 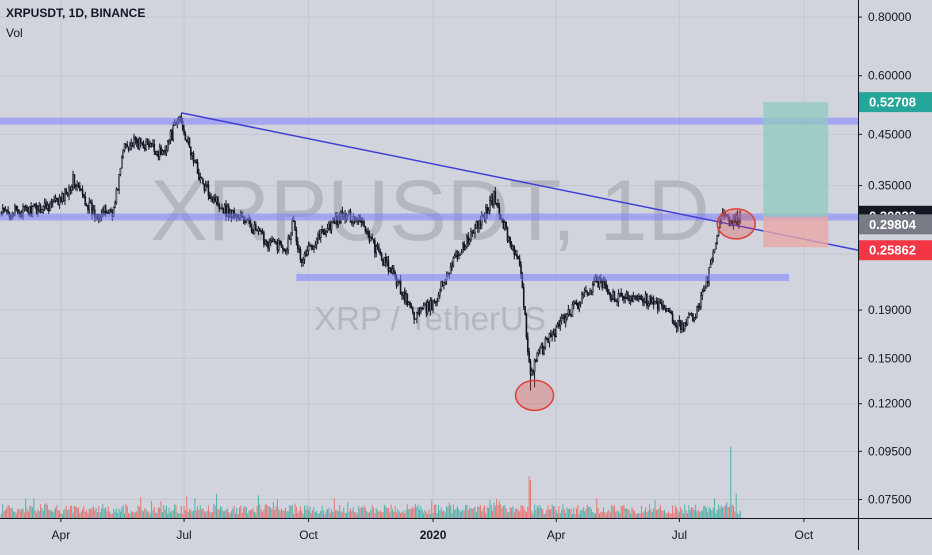 What do you see at coordinates (76, 13) in the screenshot?
I see `symbol-legend: XRPUSDT, 1D, BINANCE` at bounding box center [76, 13].